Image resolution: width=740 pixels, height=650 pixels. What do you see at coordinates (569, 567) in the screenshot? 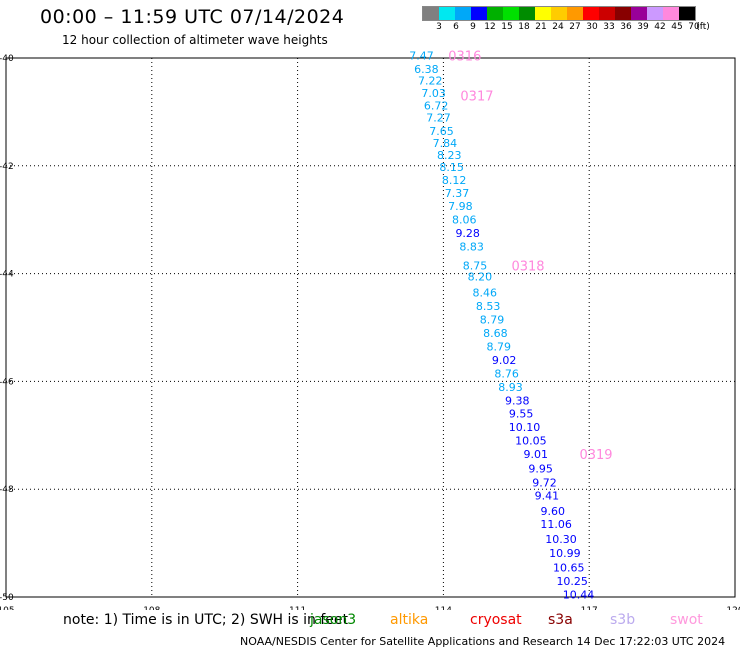
I see `wave-height-label: 10.65` at bounding box center [569, 567].